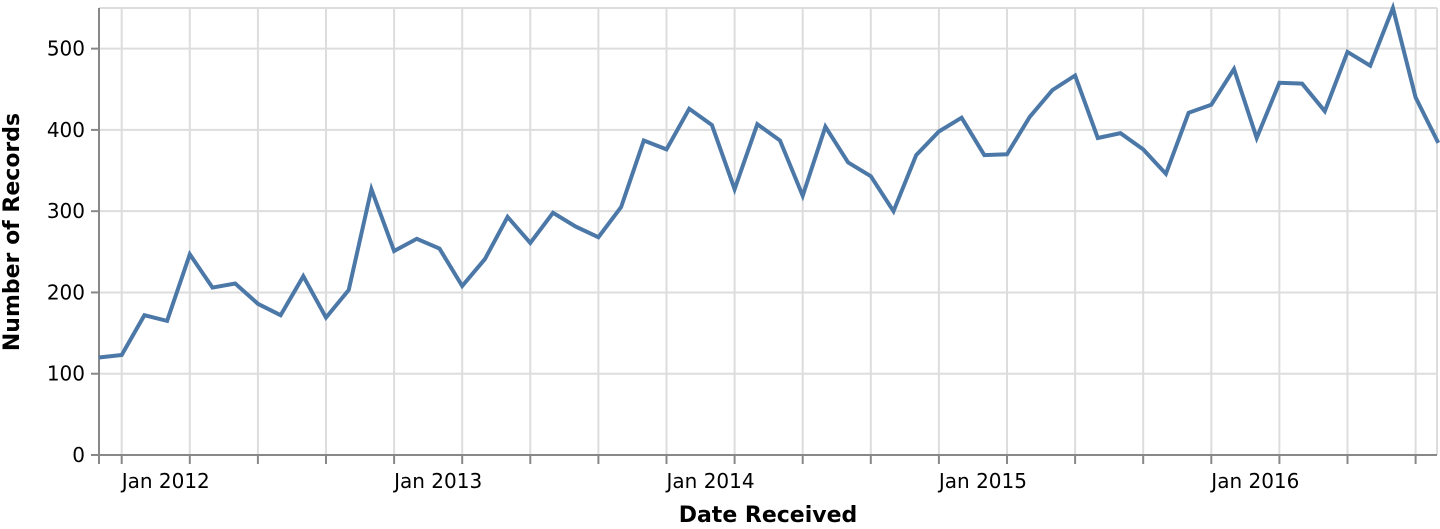 This screenshot has height=529, width=1440. Describe the element at coordinates (66, 374) in the screenshot. I see `y-tick-label: 100` at that location.